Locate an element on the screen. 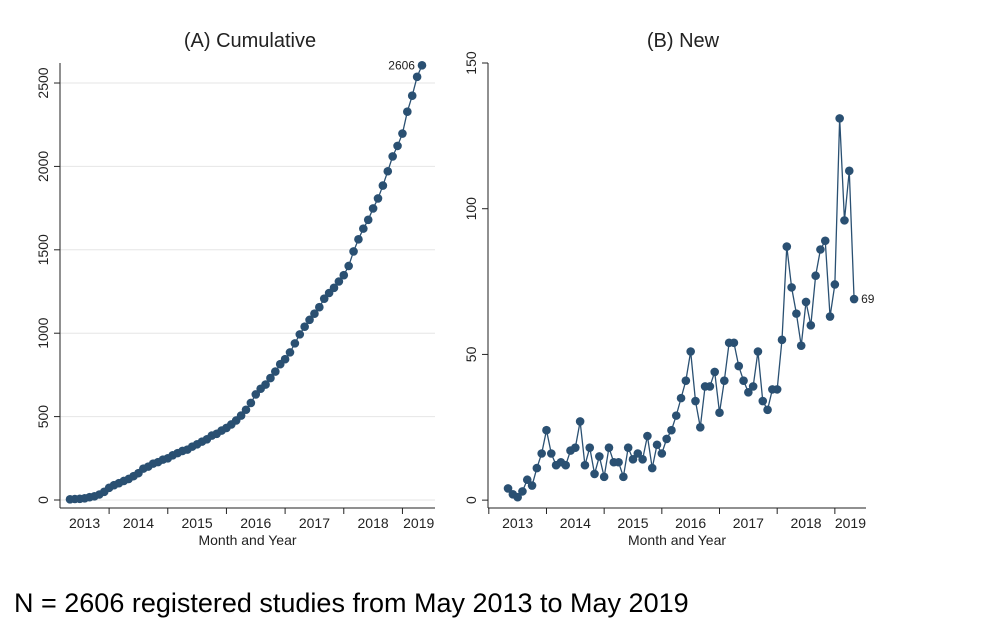 Image resolution: width=988 pixels, height=628 pixels. x-axis-label: Month and Year is located at coordinates (677, 540).